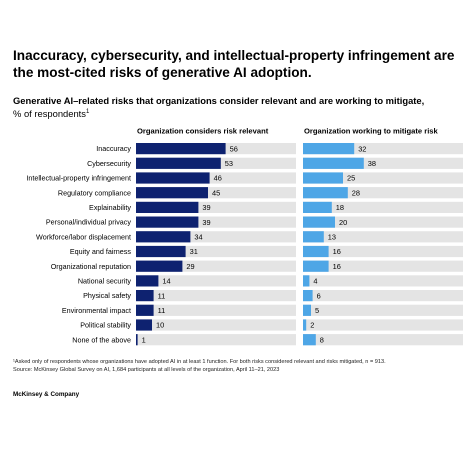 Image resolution: width=474 pixels, height=474 pixels. I want to click on value-label: 25, so click(351, 178).